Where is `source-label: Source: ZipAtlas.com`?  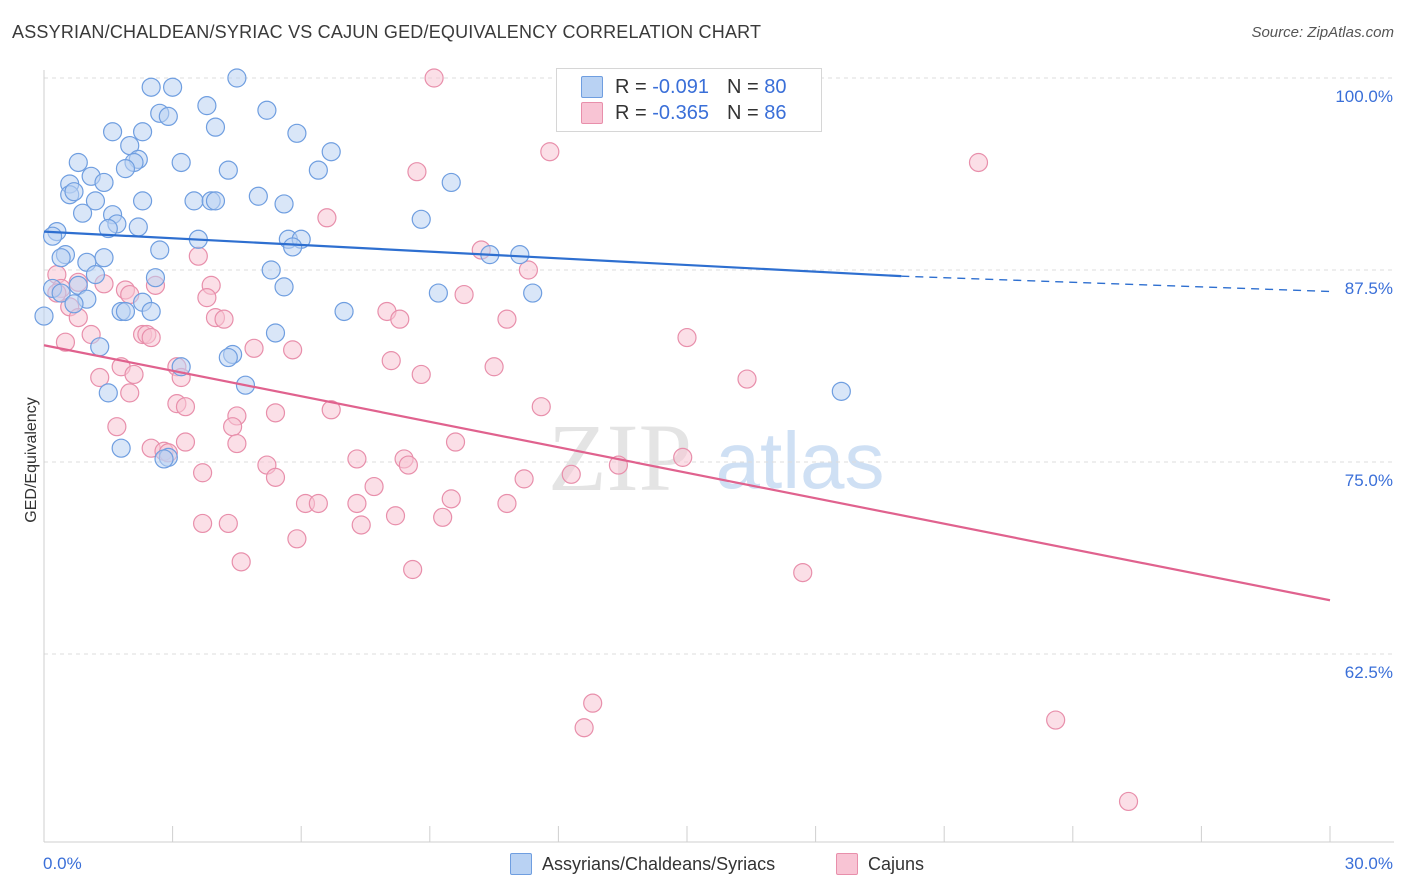
source-label: Source: ZipAtlas.com is located at coordinates (1322, 32).